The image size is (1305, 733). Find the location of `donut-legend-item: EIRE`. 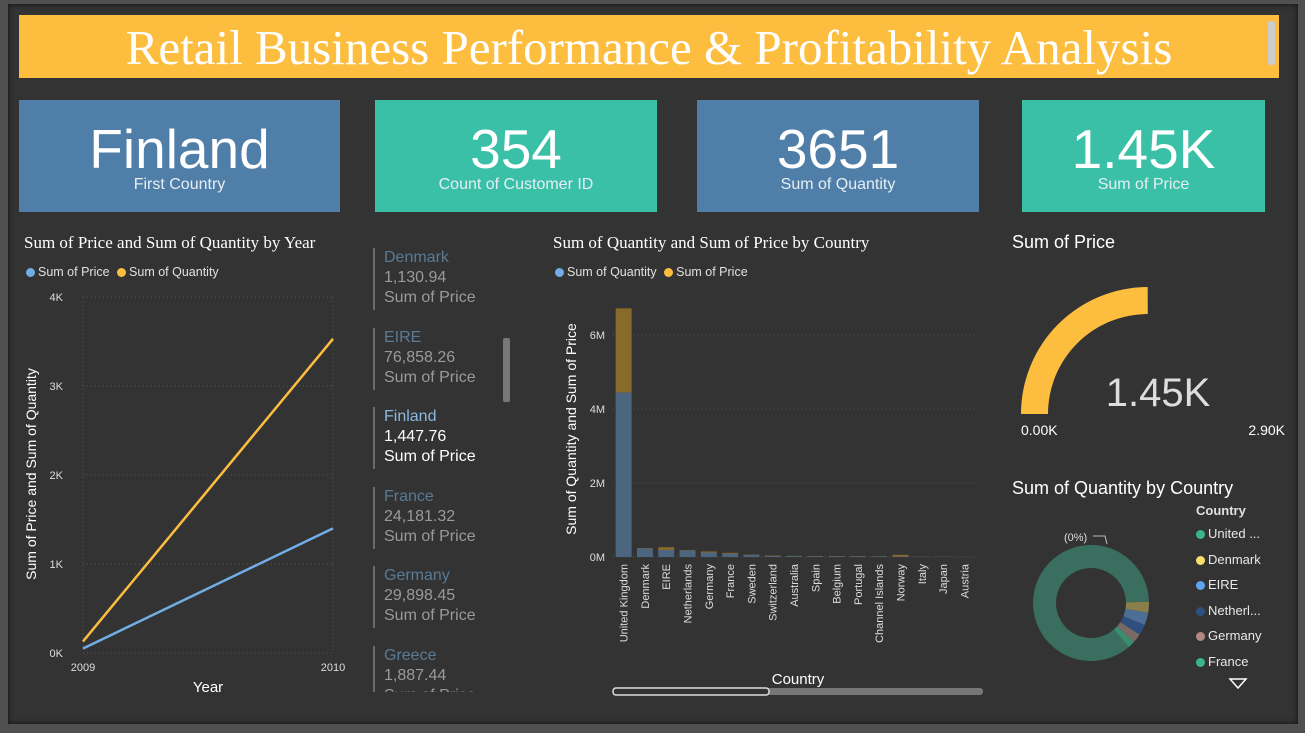

donut-legend-item: EIRE is located at coordinates (1217, 584).